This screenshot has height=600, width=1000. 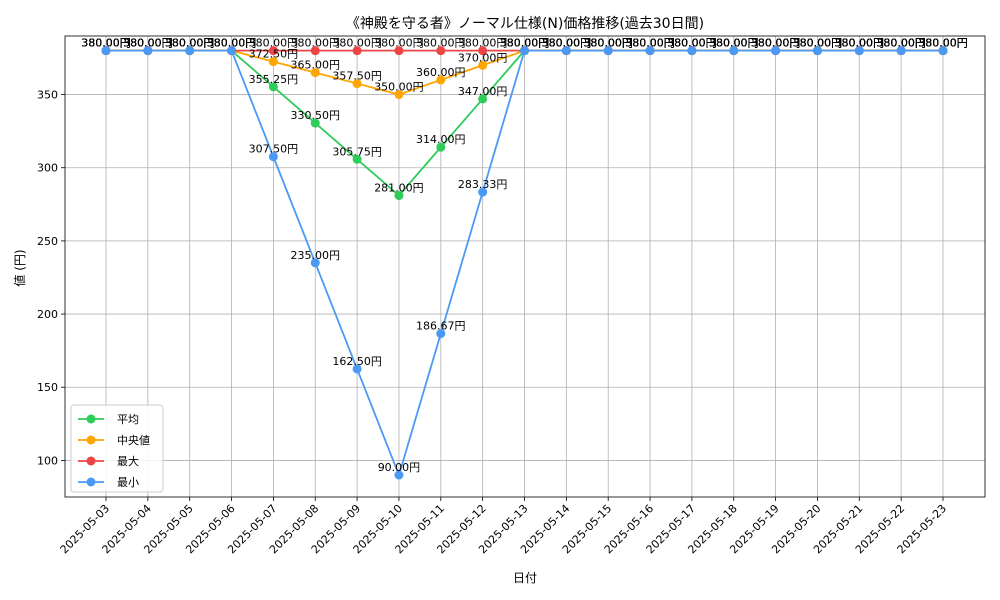 What do you see at coordinates (441, 72) in the screenshot?
I see `data-label: 360.00円` at bounding box center [441, 72].